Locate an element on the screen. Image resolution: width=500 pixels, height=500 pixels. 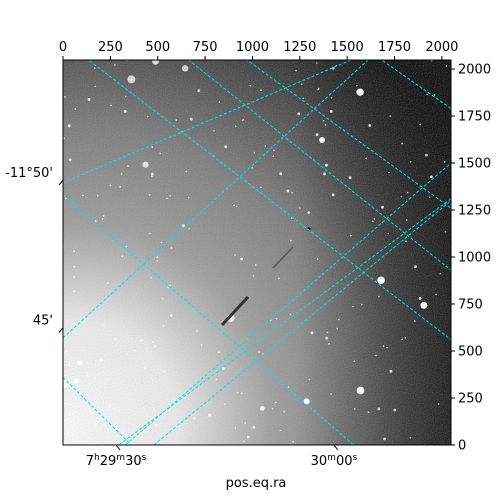
x-tick-label: 1500 is located at coordinates (347, 47).